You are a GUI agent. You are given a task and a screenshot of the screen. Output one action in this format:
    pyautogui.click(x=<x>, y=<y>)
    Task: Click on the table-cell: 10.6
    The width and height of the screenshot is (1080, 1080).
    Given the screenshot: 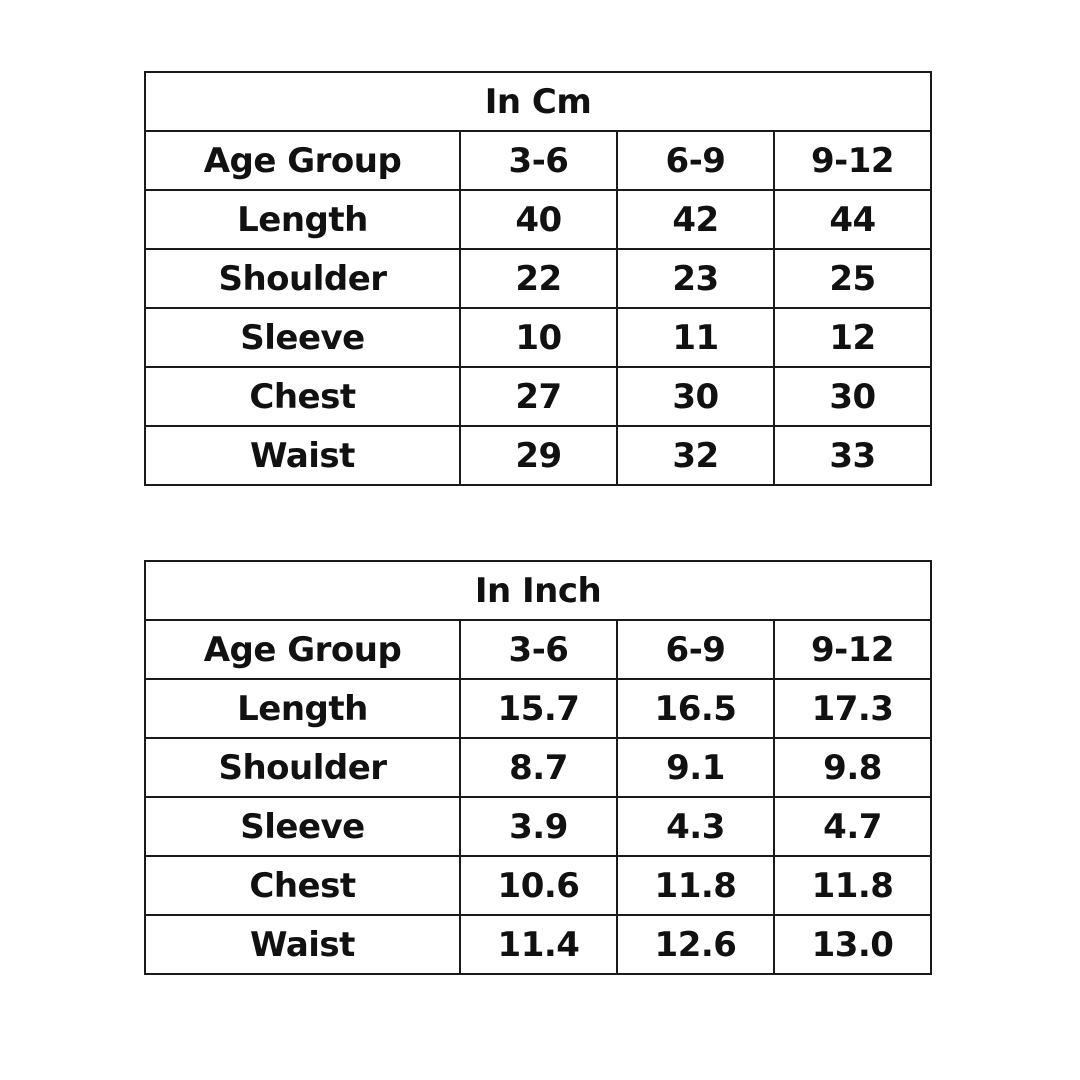 What is the action you would take?
    pyautogui.click(x=538, y=885)
    